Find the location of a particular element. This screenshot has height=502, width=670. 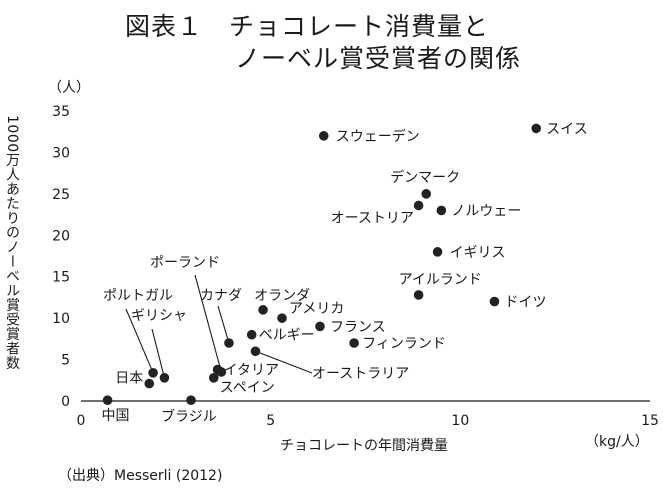

point-label: アメリカ is located at coordinates (316, 309).